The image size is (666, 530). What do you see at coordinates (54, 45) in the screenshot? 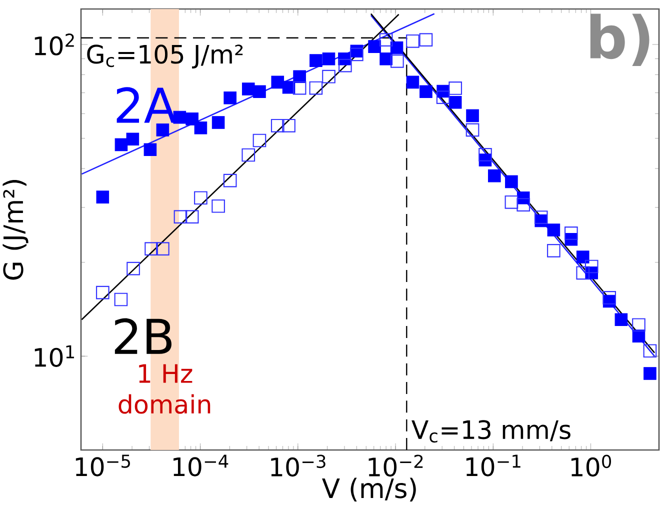
I see `y-tick-label: 10$^{2}$` at bounding box center [54, 45].